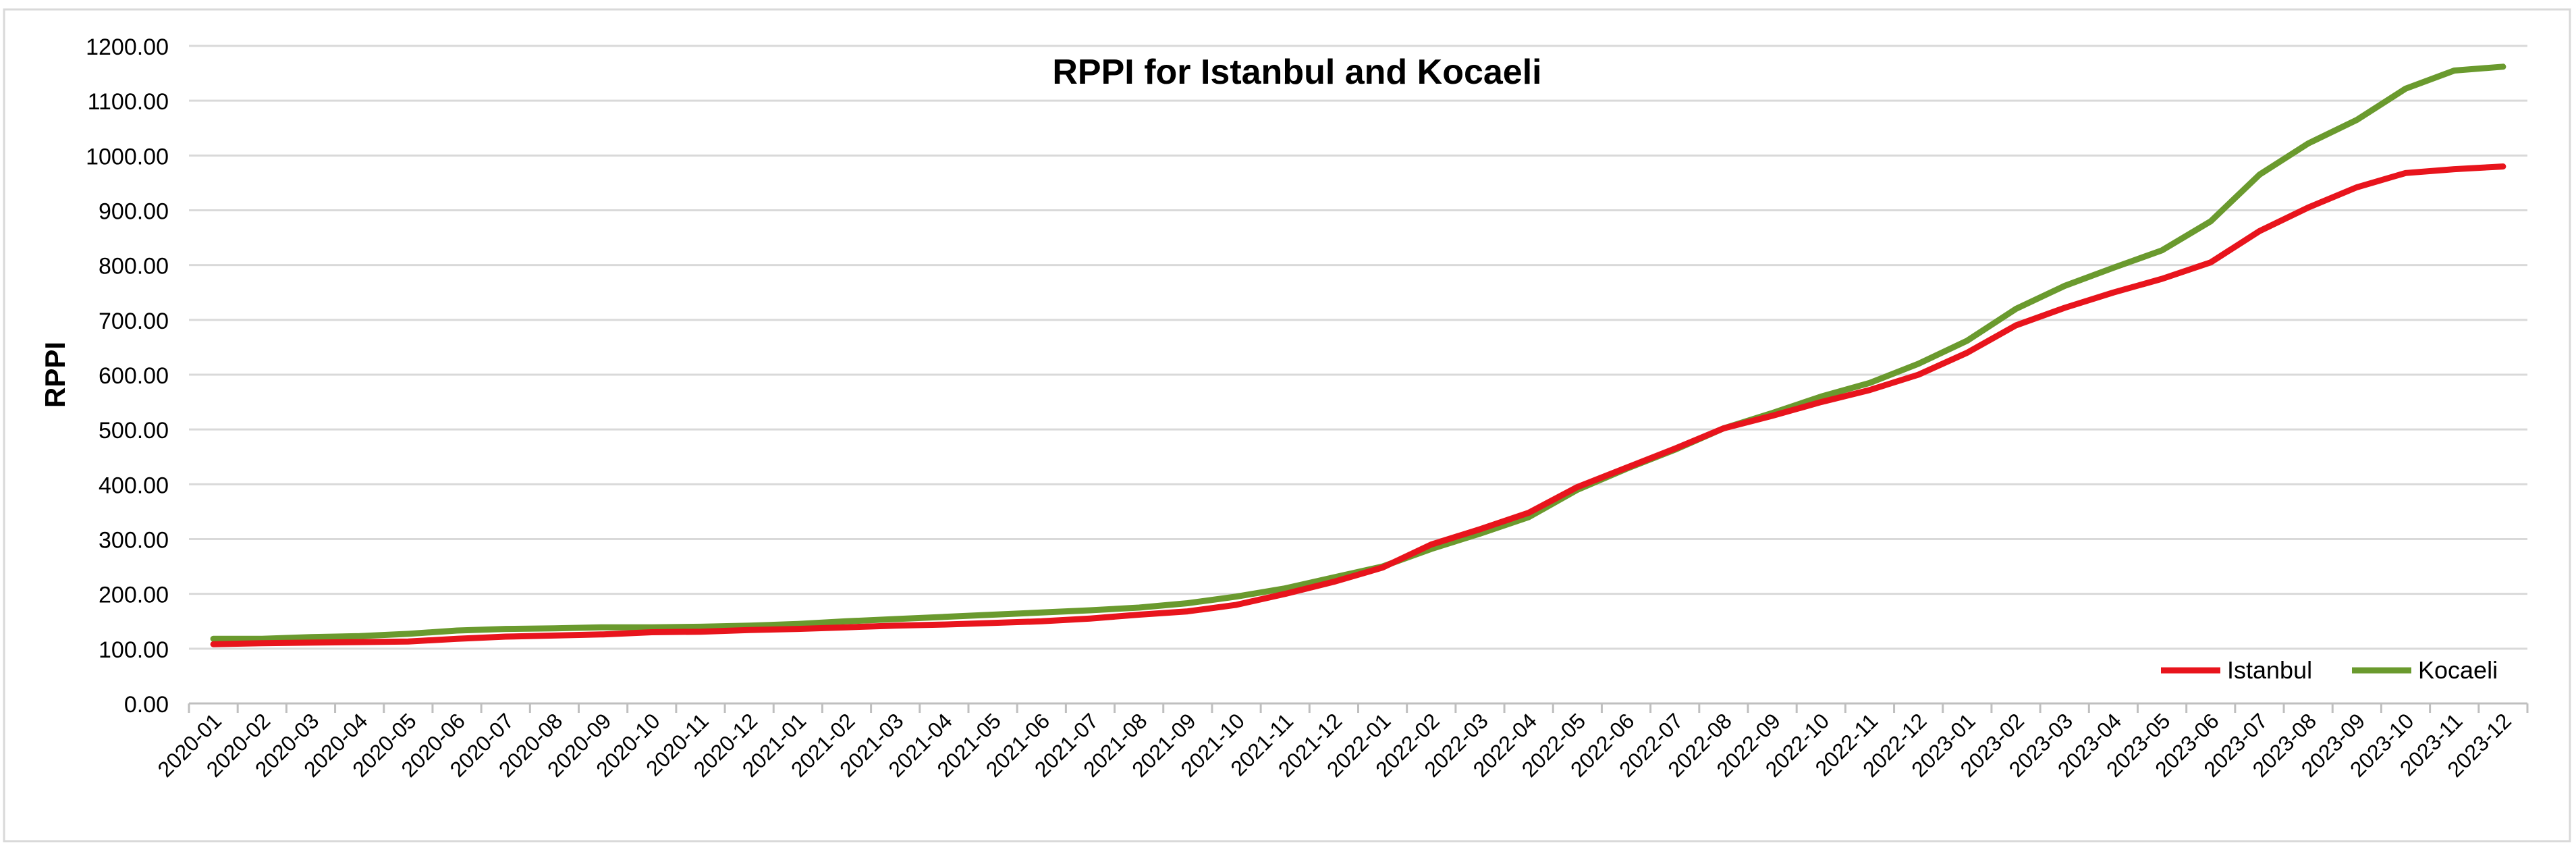  Describe the element at coordinates (134, 541) in the screenshot. I see `y-tick-label: 300.00` at that location.